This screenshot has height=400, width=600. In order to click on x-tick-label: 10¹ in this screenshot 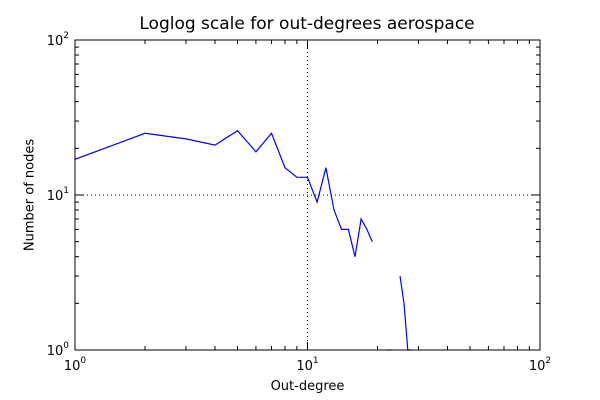, I will do `click(307, 365)`.